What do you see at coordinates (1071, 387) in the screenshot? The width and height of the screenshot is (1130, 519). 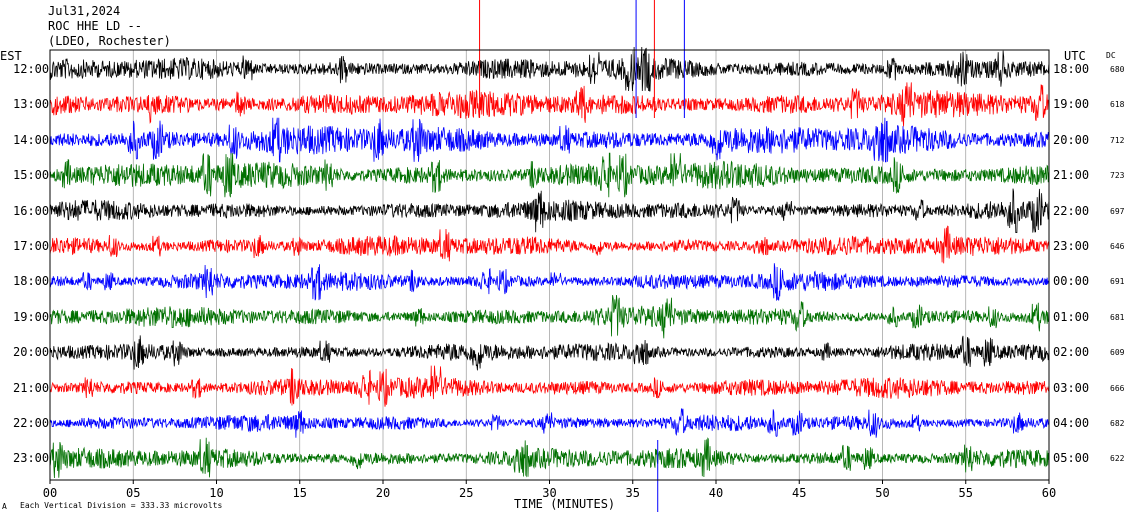 I see `utc-time-label: 03:00` at bounding box center [1071, 387].